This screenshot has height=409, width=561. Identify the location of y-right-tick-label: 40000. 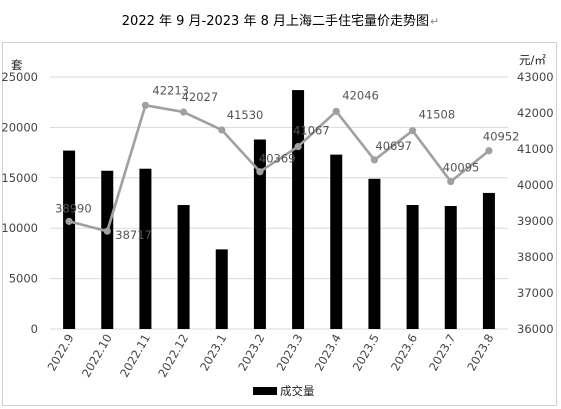
(535, 185).